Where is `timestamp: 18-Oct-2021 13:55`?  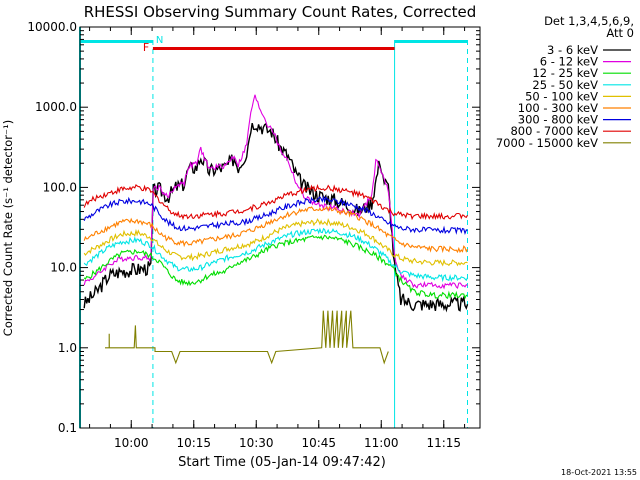 timestamp: 18-Oct-2021 13:55 is located at coordinates (599, 472).